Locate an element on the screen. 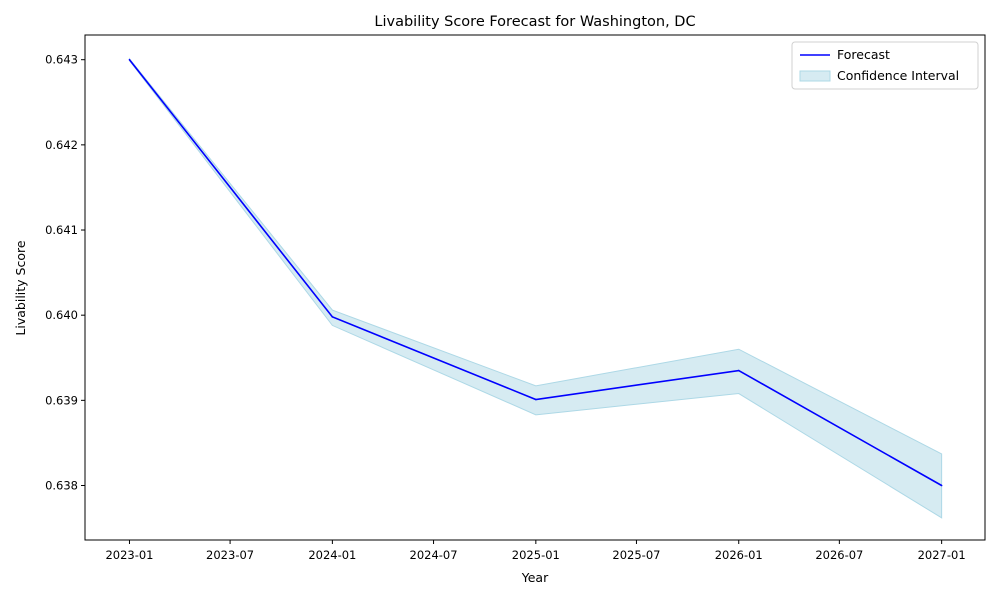 This screenshot has height=604, width=1000. x-axis-label: Year is located at coordinates (535, 577).